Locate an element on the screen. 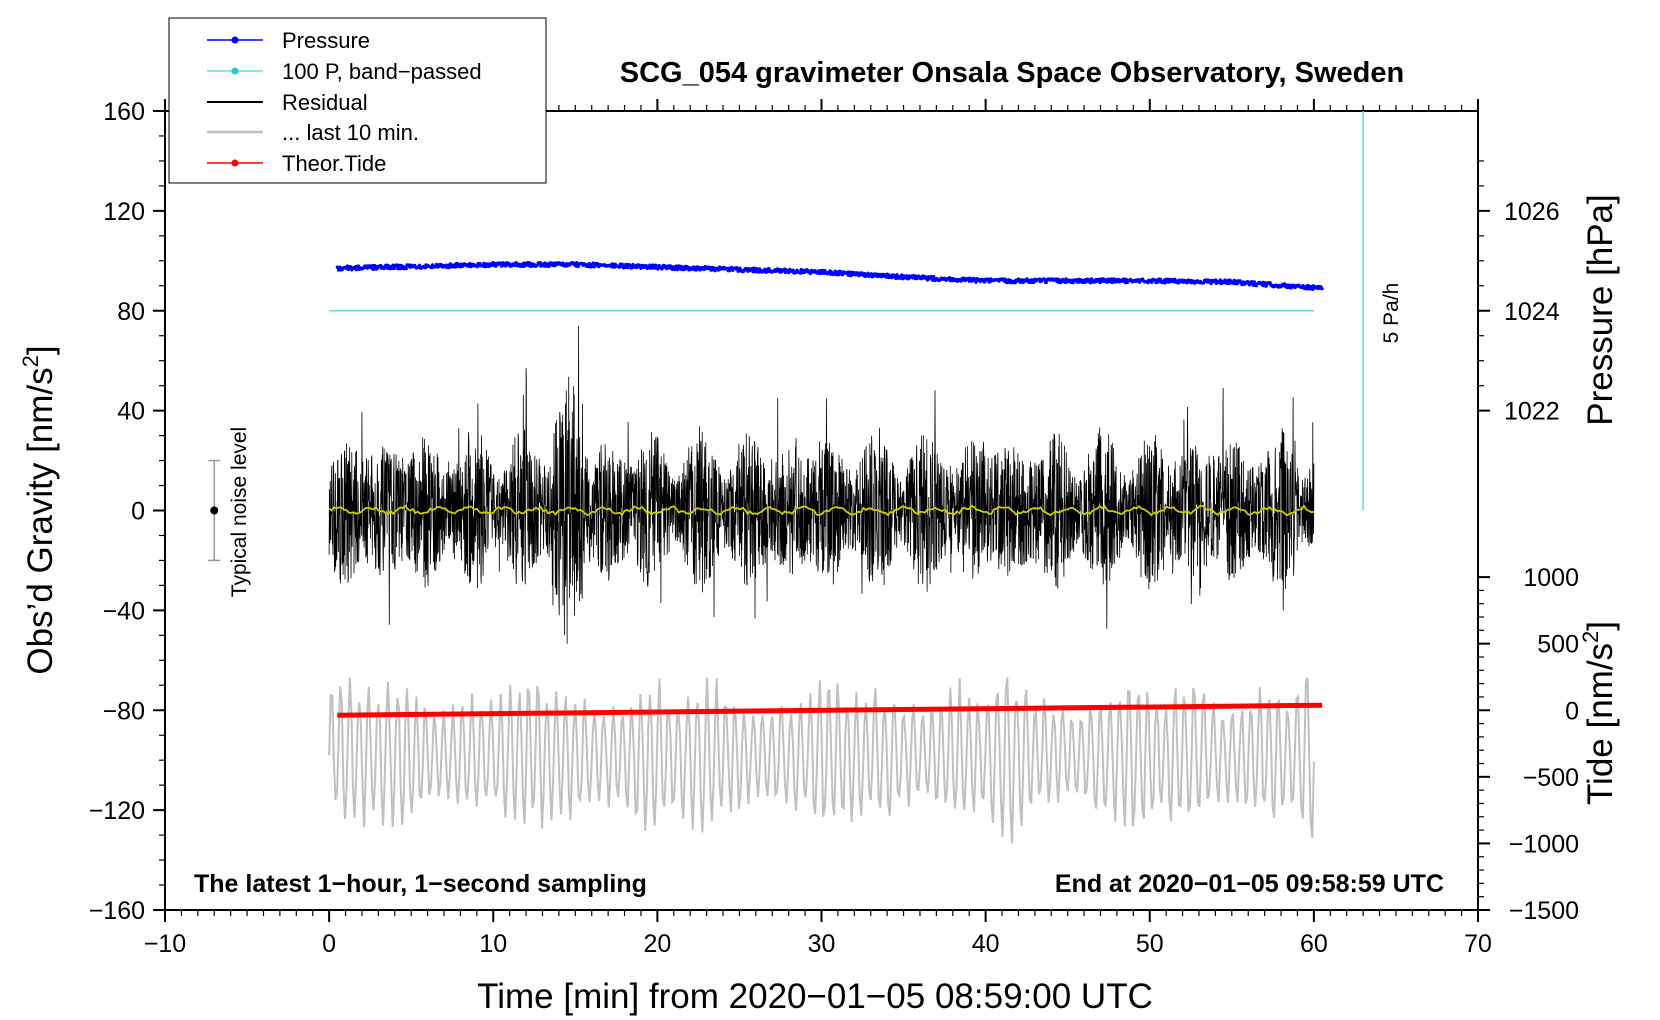 The width and height of the screenshot is (1660, 1020). x-axis-label: Time [min] from 2020−01−05 08:59:00 UTC is located at coordinates (815, 996).